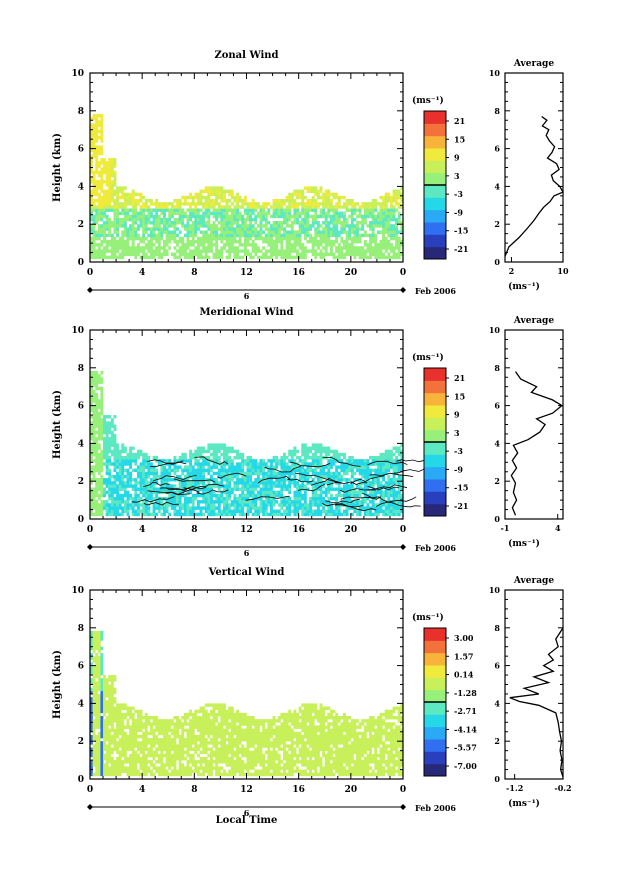 The width and height of the screenshot is (619, 873). I want to click on profile-y-tick-label: 4, so click(497, 443).